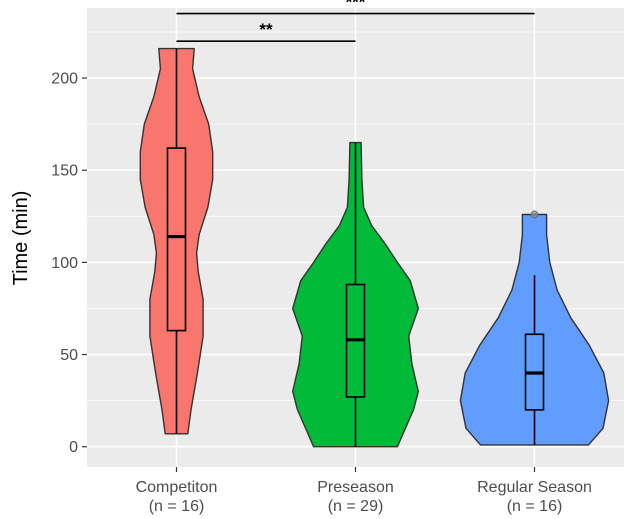  What do you see at coordinates (64, 79) in the screenshot?
I see `y-tick-label: 200` at bounding box center [64, 79].